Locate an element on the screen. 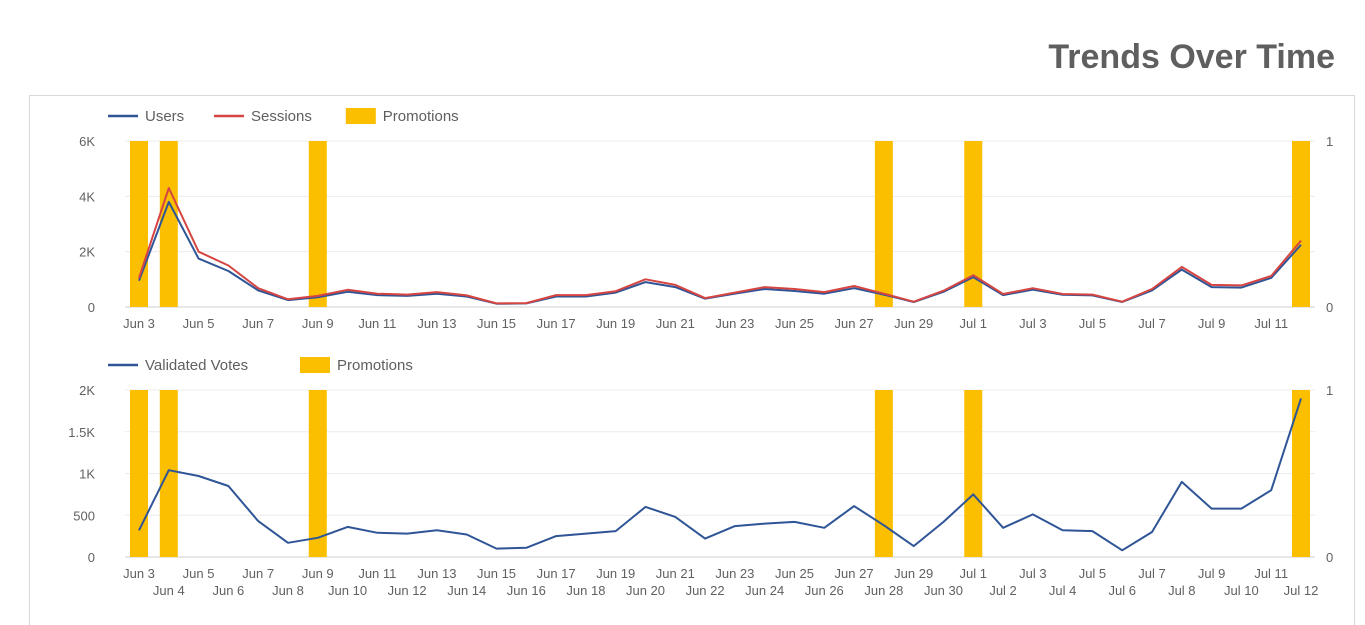  x-tick-label: Jul 2 is located at coordinates (1002, 590).